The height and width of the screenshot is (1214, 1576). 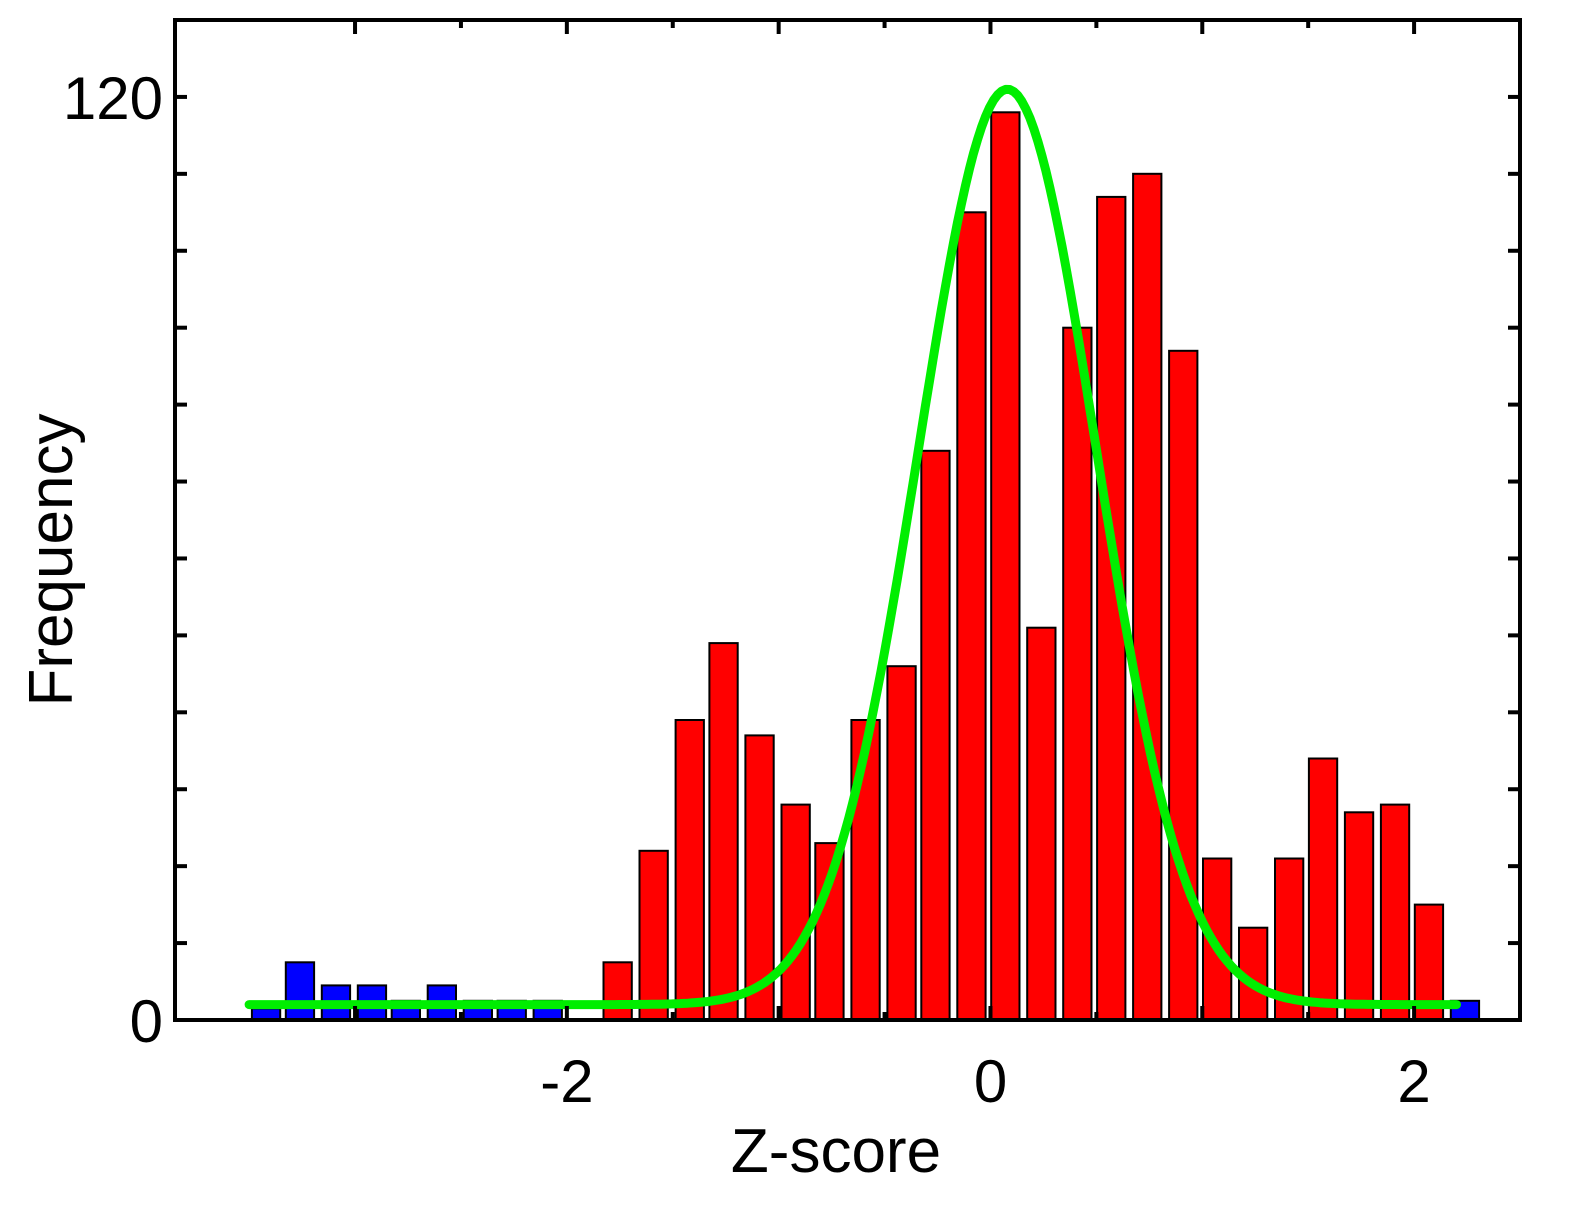 I want to click on x-tick-label: 0, so click(x=990, y=1081).